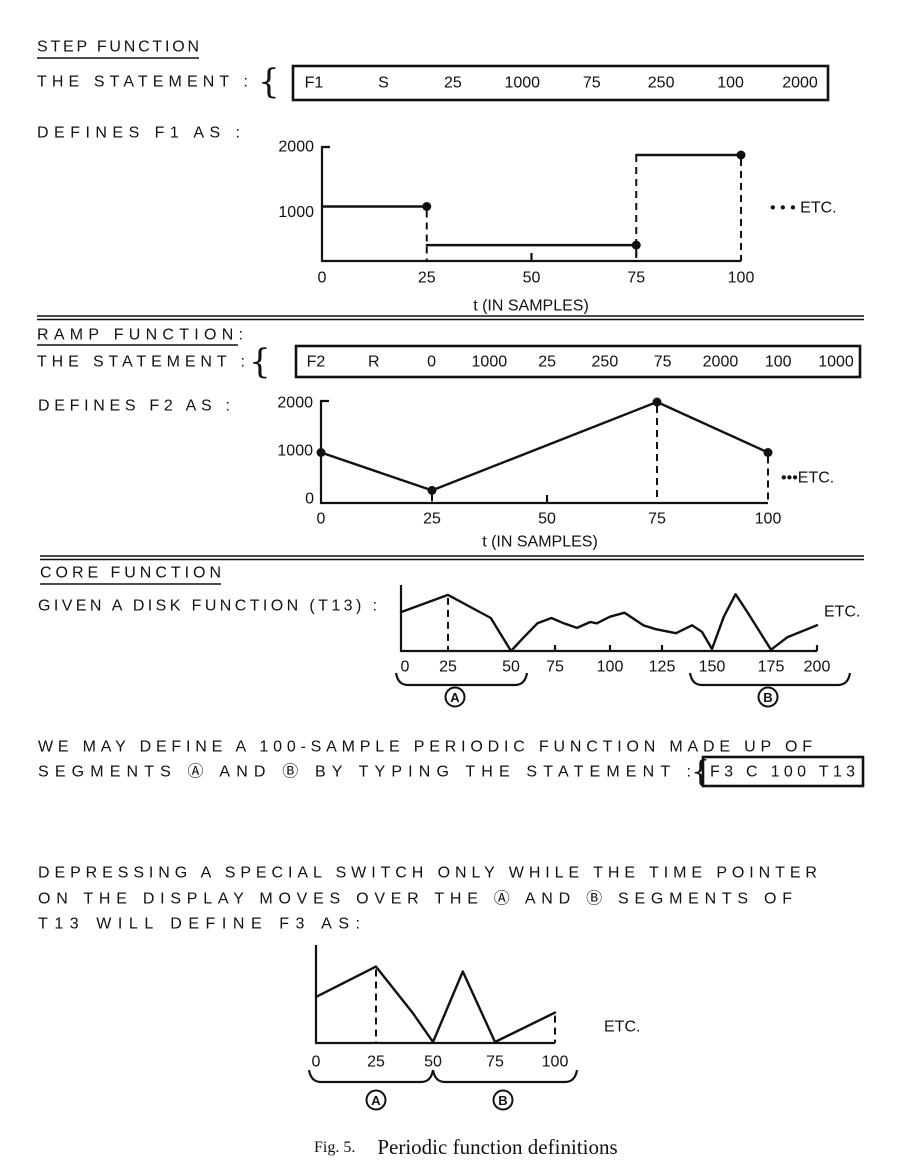 This screenshot has width=906, height=1172. I want to click on x-tick-label: 150, so click(712, 667).